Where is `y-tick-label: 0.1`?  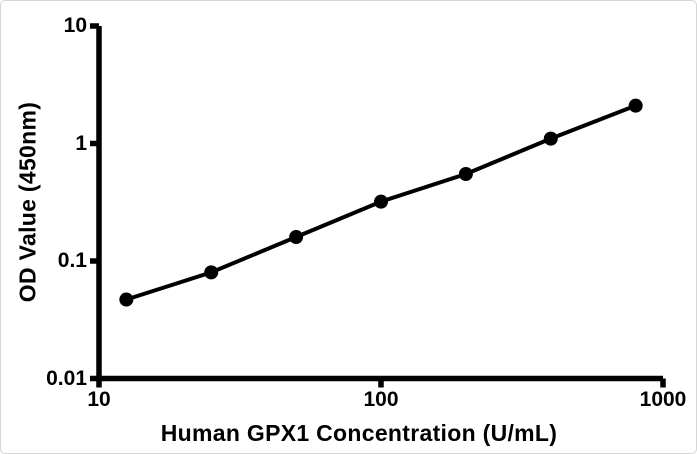 y-tick-label: 0.1 is located at coordinates (72, 260).